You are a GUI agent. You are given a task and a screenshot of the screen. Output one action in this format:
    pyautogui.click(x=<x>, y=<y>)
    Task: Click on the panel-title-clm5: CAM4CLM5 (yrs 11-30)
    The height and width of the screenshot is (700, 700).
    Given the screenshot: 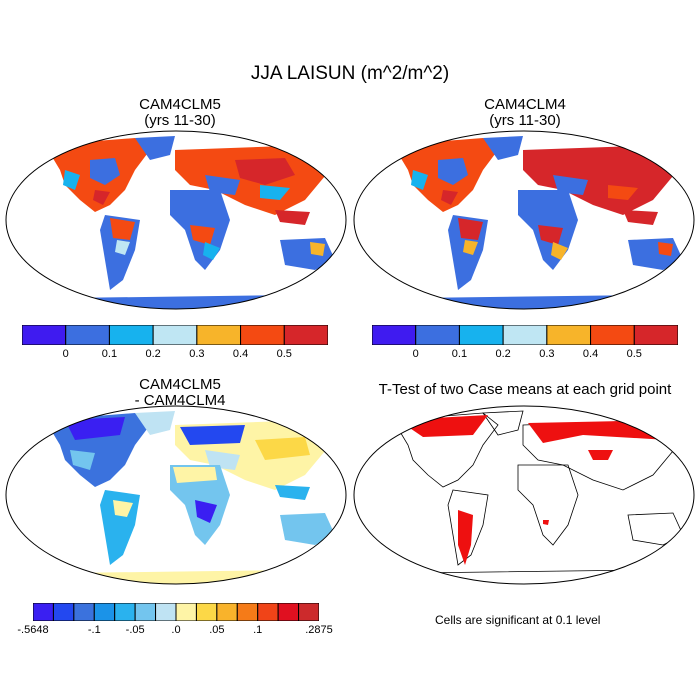 What is the action you would take?
    pyautogui.click(x=180, y=113)
    